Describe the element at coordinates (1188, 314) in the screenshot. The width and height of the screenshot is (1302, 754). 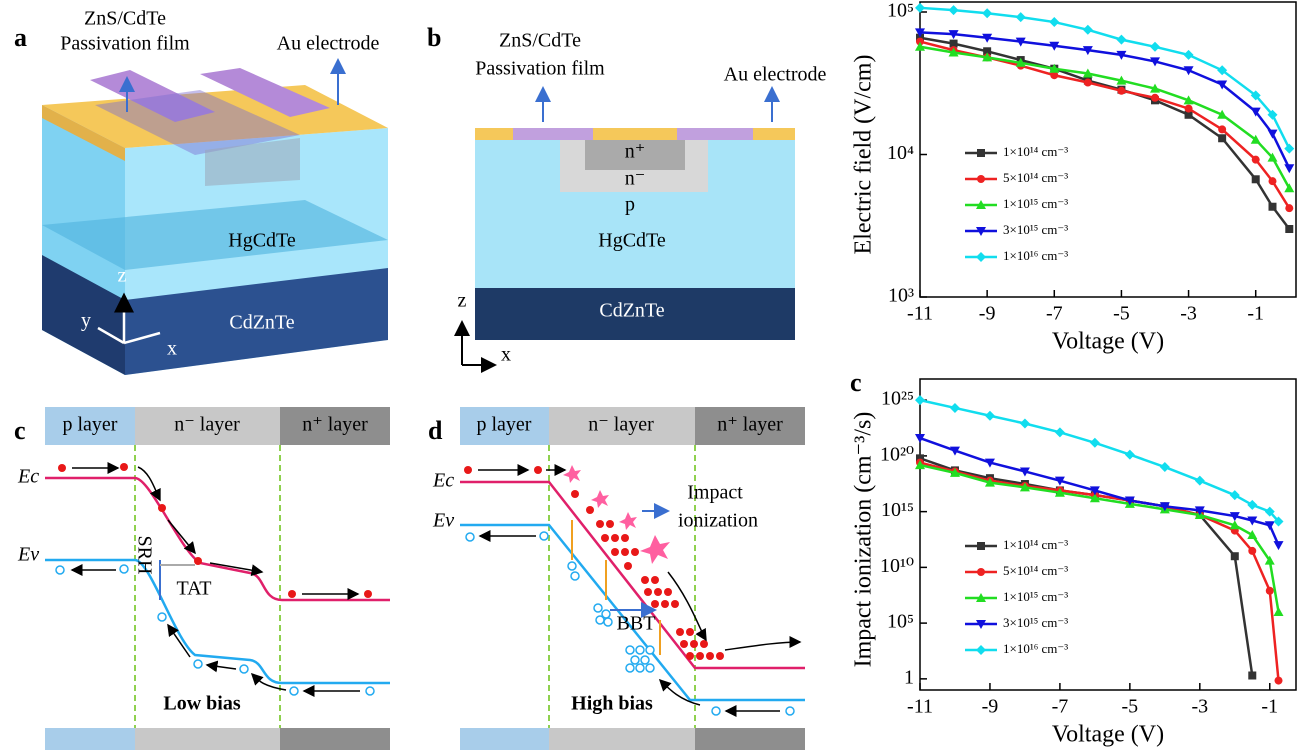
I see `x-tick-label: -3` at that location.